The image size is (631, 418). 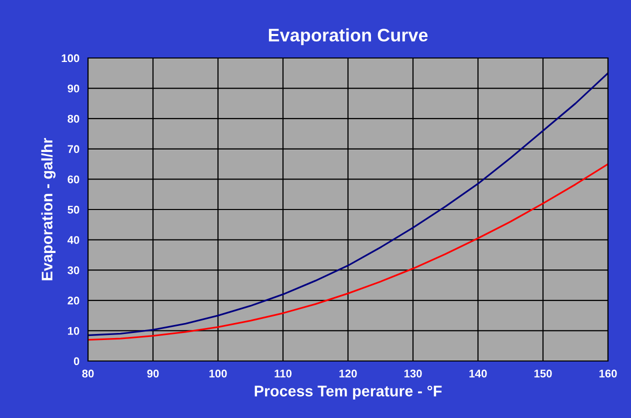 What do you see at coordinates (88, 374) in the screenshot?
I see `x-tick-label: 80` at bounding box center [88, 374].